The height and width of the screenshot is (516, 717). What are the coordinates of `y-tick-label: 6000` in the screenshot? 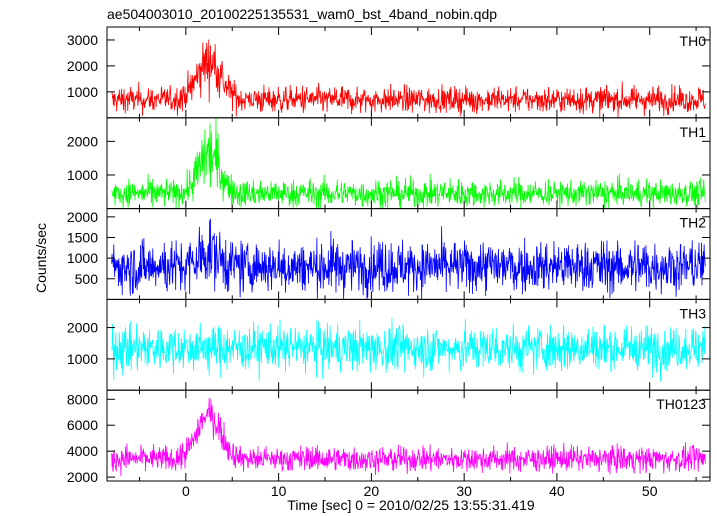 It's located at (82, 425).